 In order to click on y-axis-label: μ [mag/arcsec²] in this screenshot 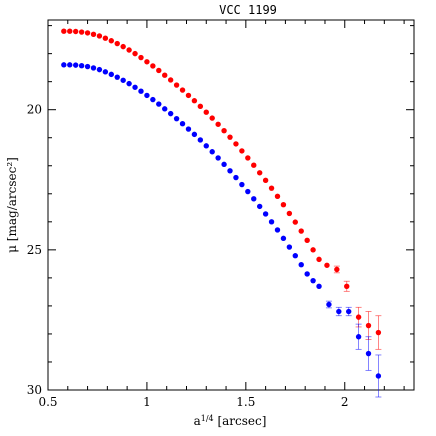, I will do `click(12, 205)`.